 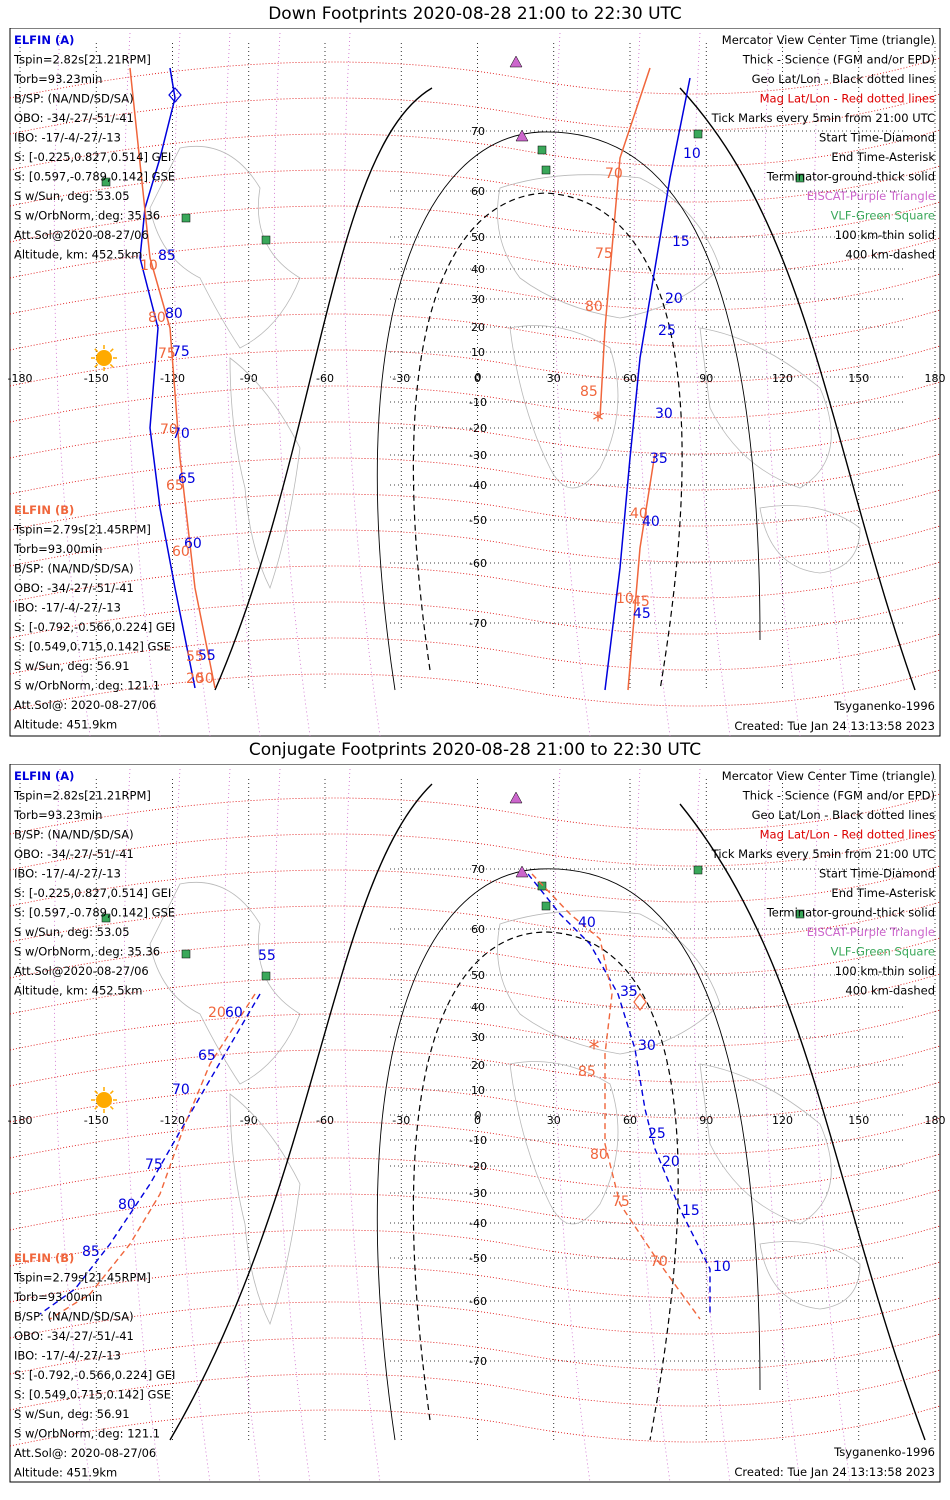 I want to click on elfin-a-tick-label: 45, so click(x=642, y=614).